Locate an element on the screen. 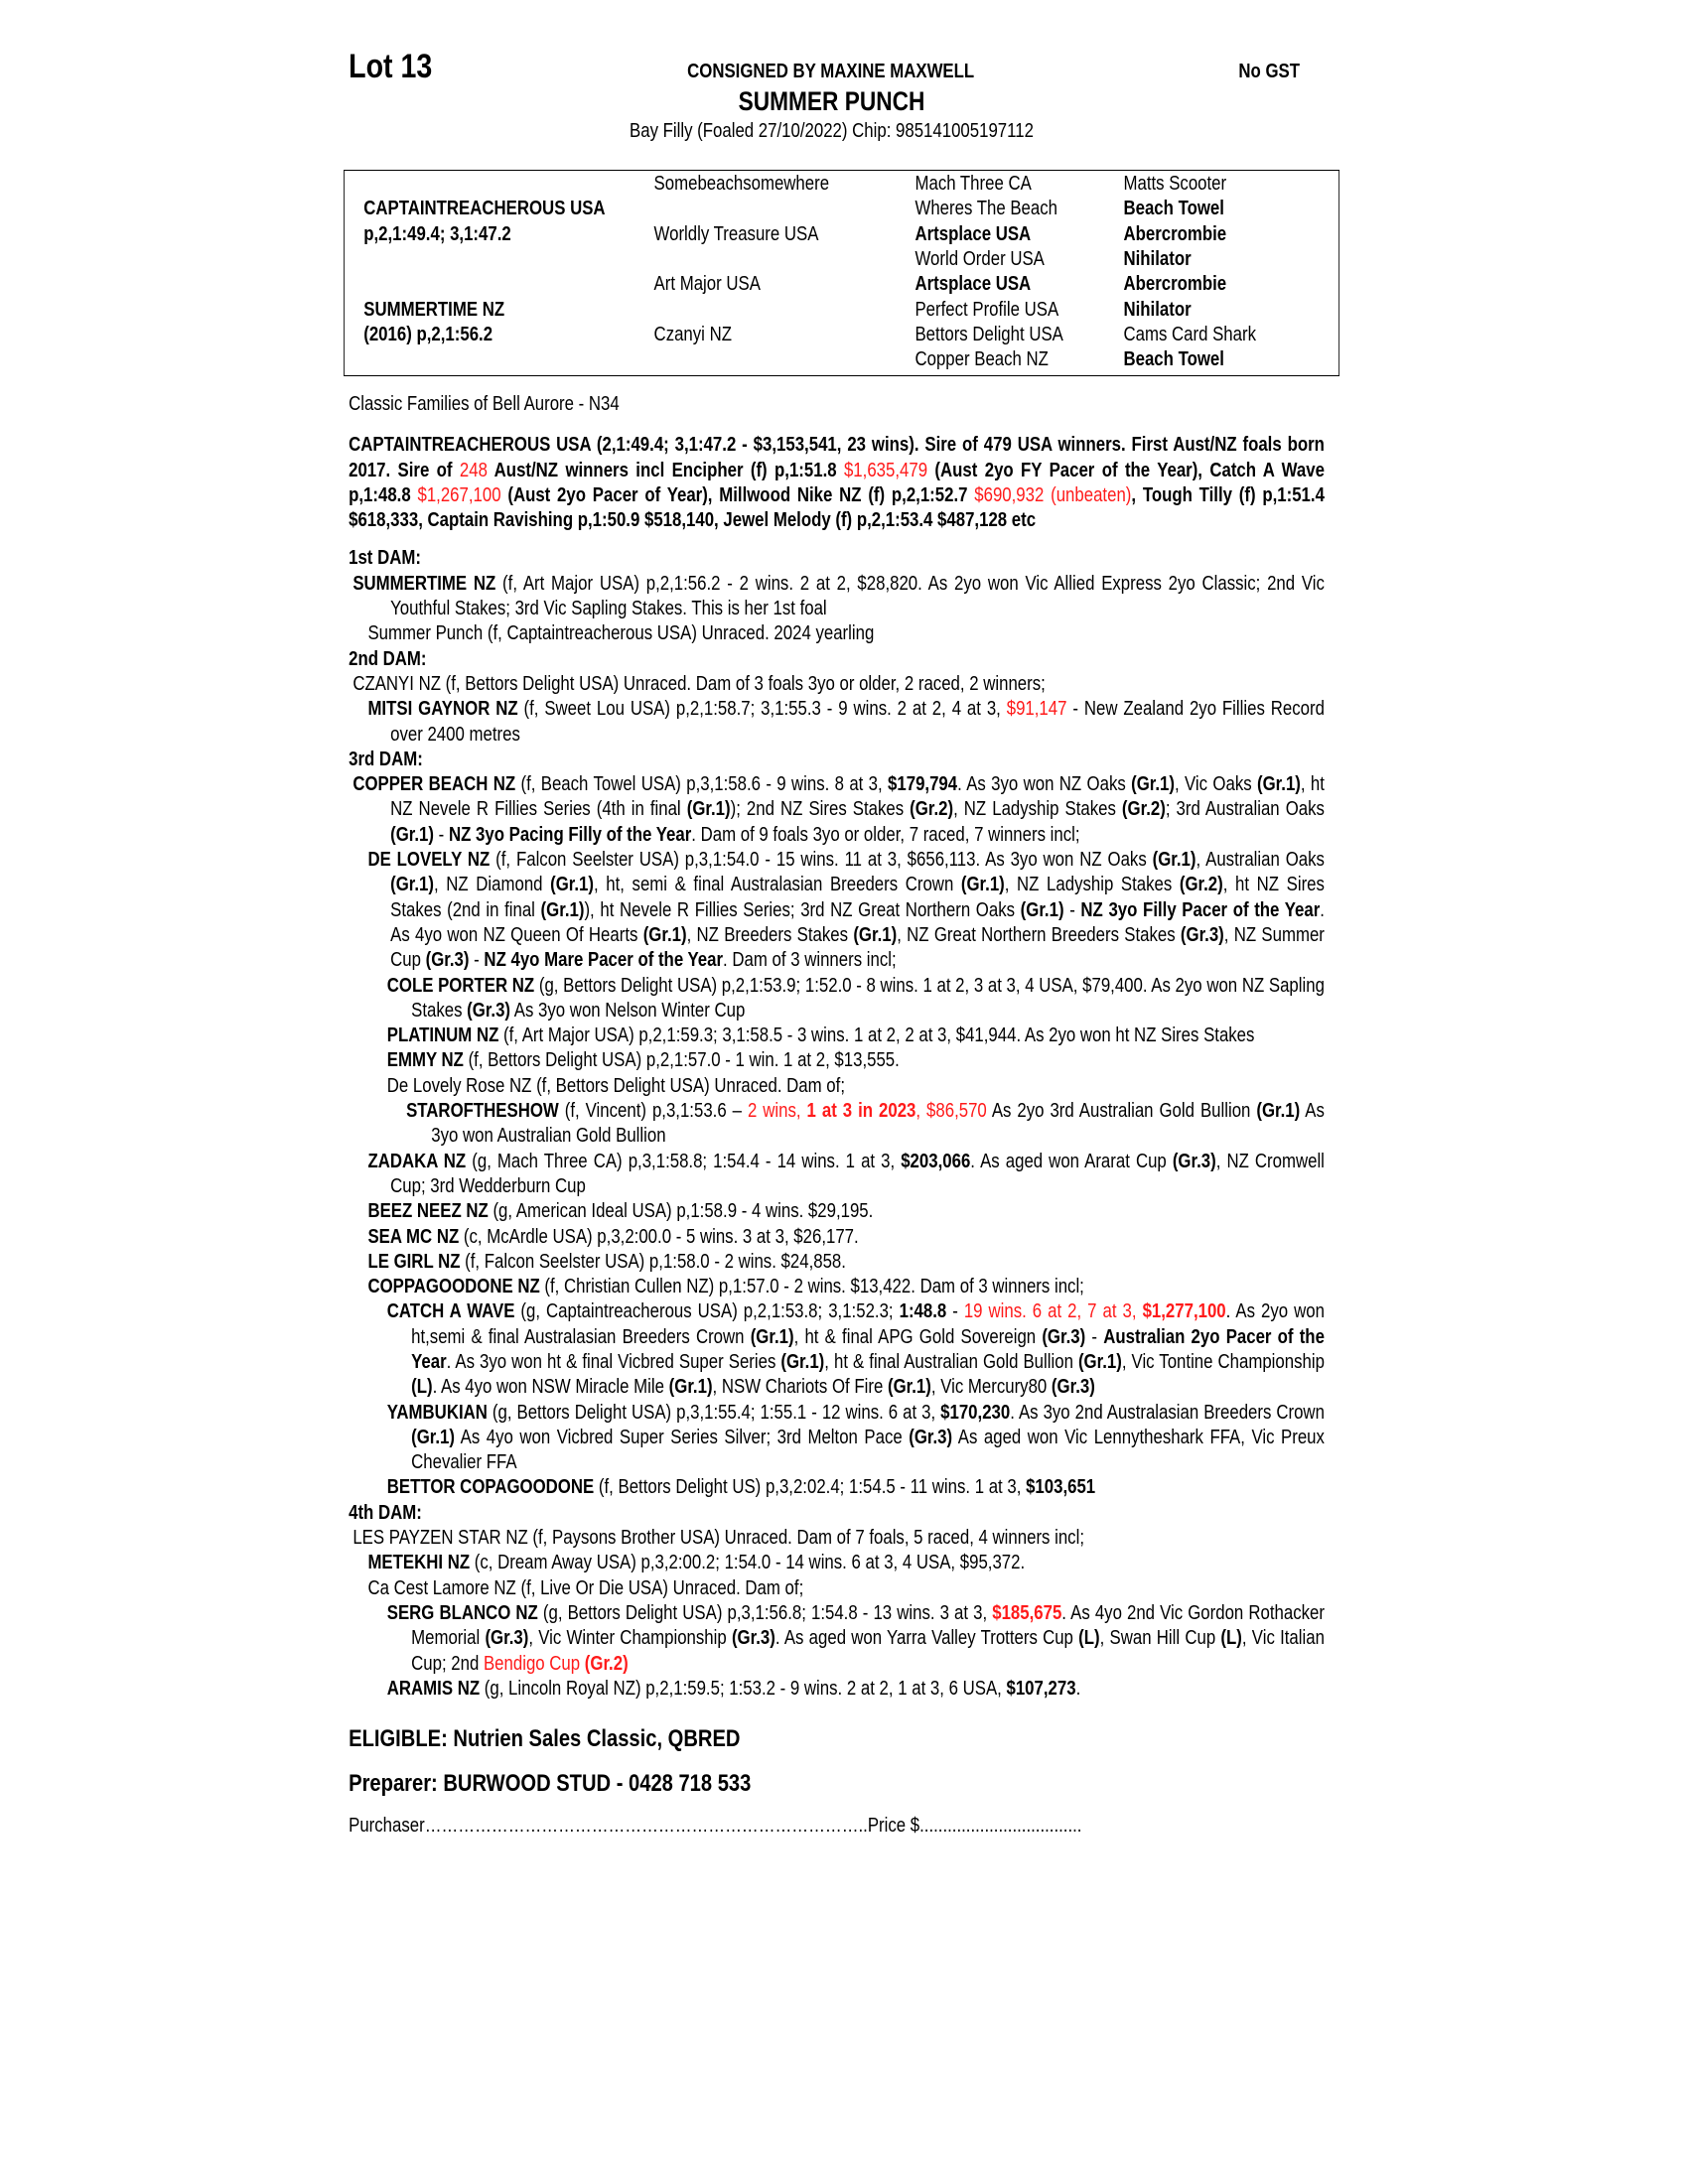 The width and height of the screenshot is (1688, 2184). text-run: 4th DAM: is located at coordinates (385, 1512).